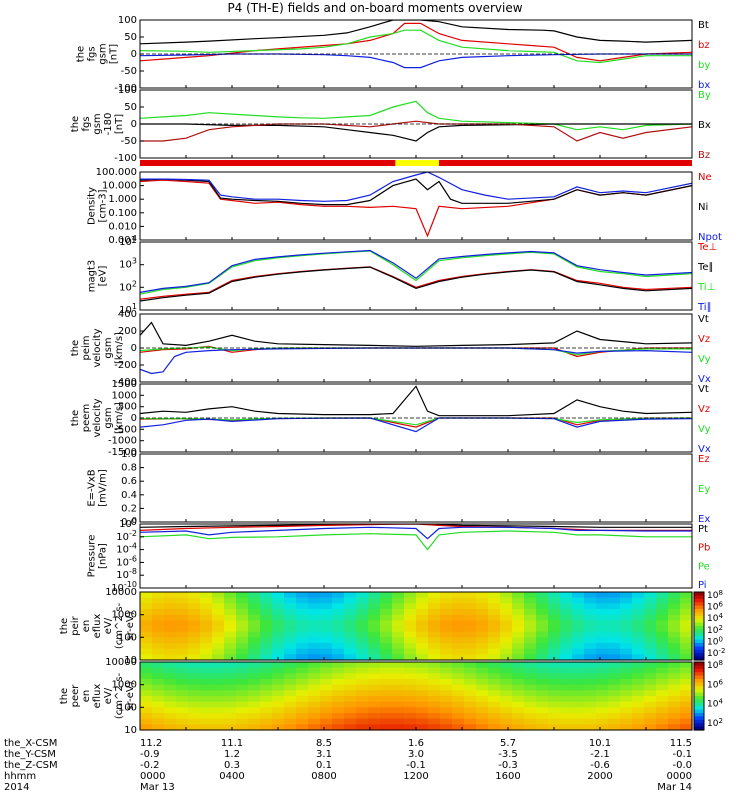 The height and width of the screenshot is (800, 750). What do you see at coordinates (710, 207) in the screenshot?
I see `legend-density: Ne Ni Npot` at bounding box center [710, 207].